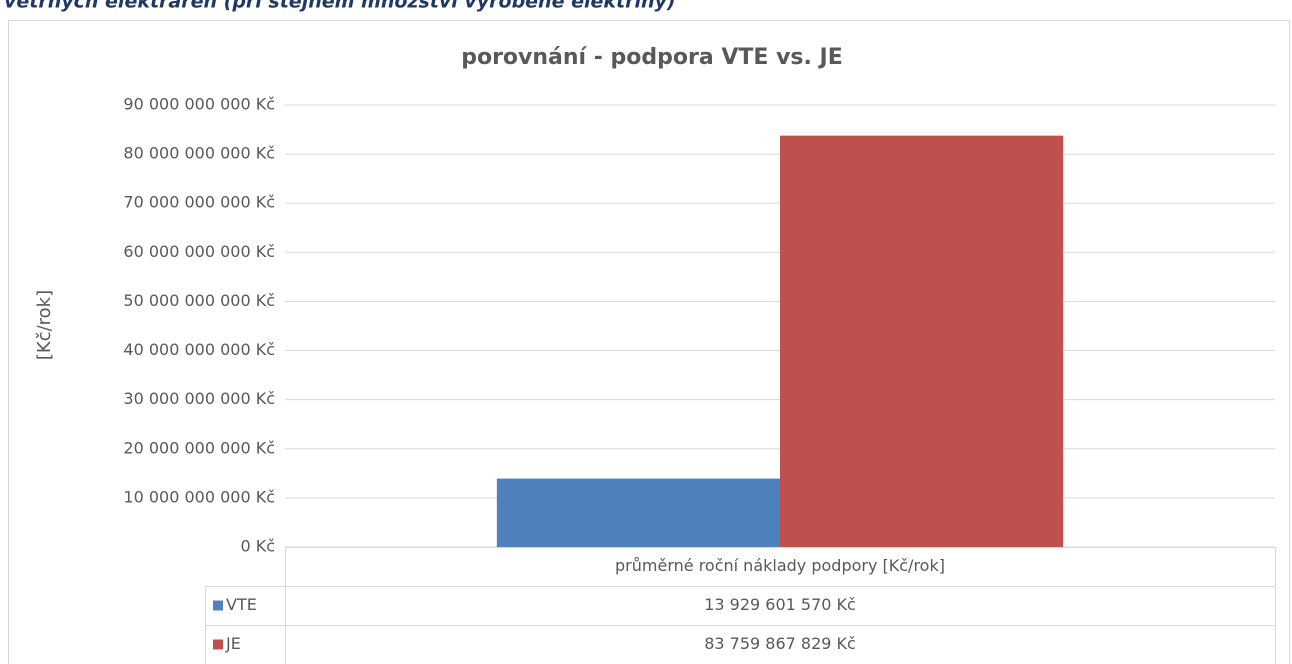 The height and width of the screenshot is (664, 1292). Describe the element at coordinates (199, 104) in the screenshot. I see `y-tick-label: 90 000 000 000 Kč` at that location.